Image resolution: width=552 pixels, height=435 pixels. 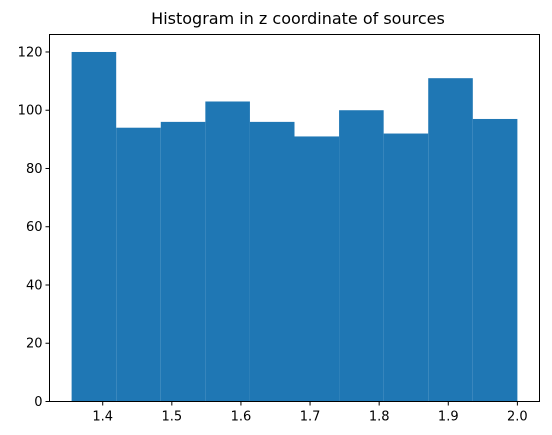 What do you see at coordinates (379, 417) in the screenshot?
I see `x-tick-label: 1.8` at bounding box center [379, 417].